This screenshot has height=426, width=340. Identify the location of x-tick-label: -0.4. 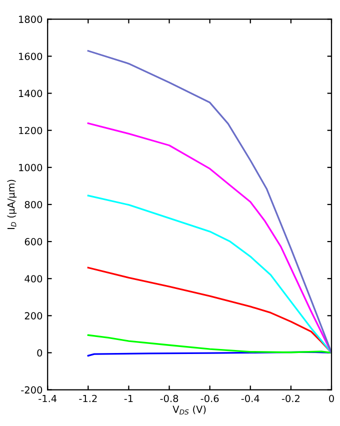
(250, 398).